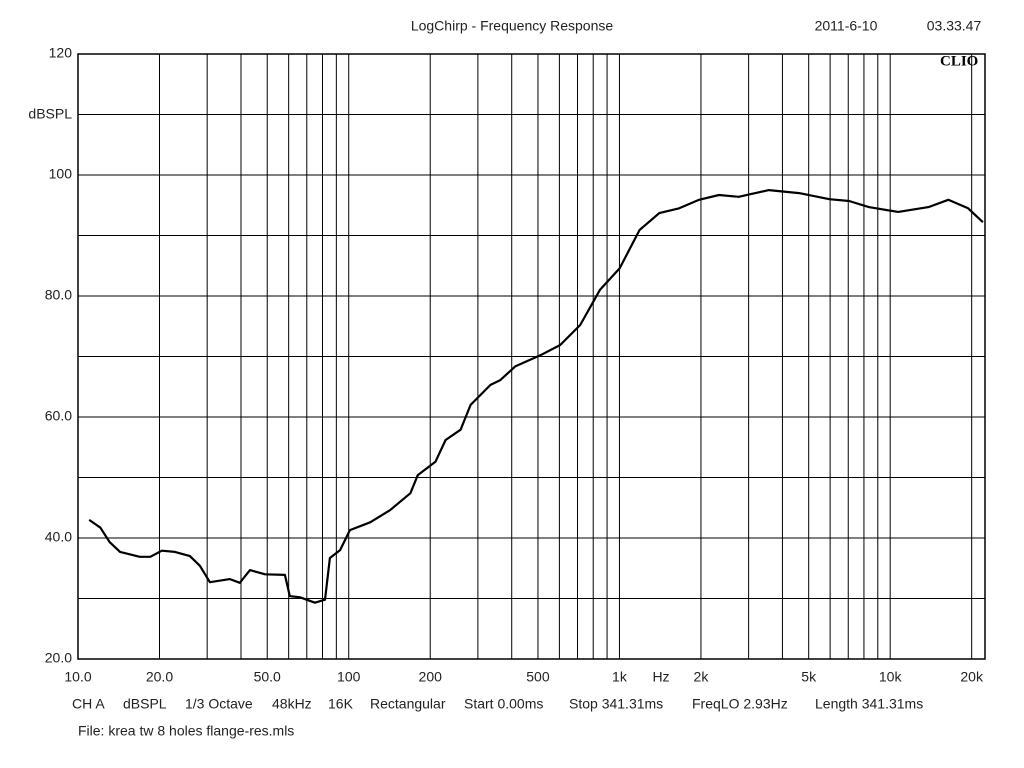  I want to click on x-tick-label: 500, so click(538, 677).